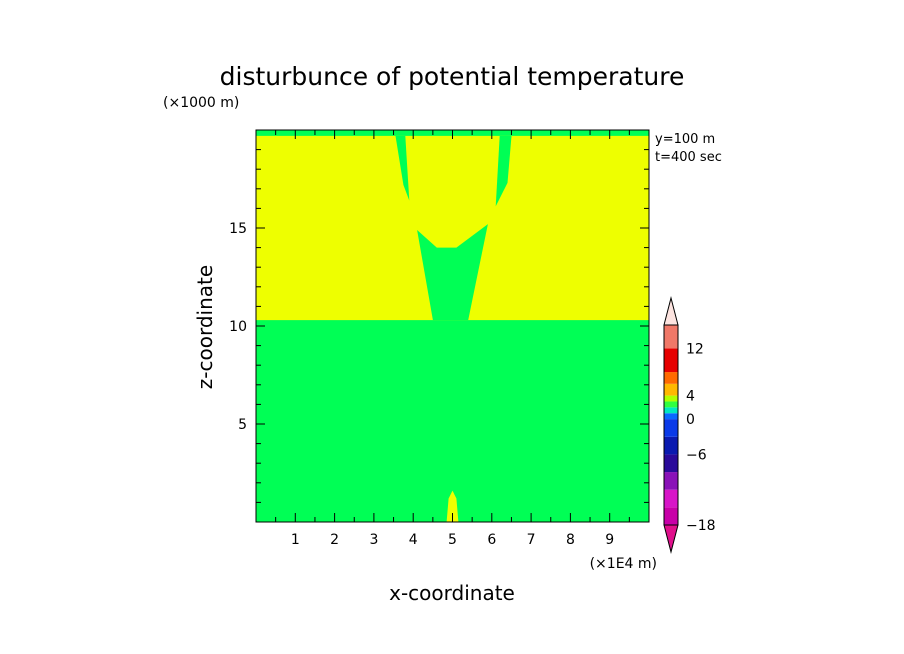 This screenshot has height=654, width=904. I want to click on x-tick-labels: 1 2 3 4 5 6 7 8 9, so click(452, 540).